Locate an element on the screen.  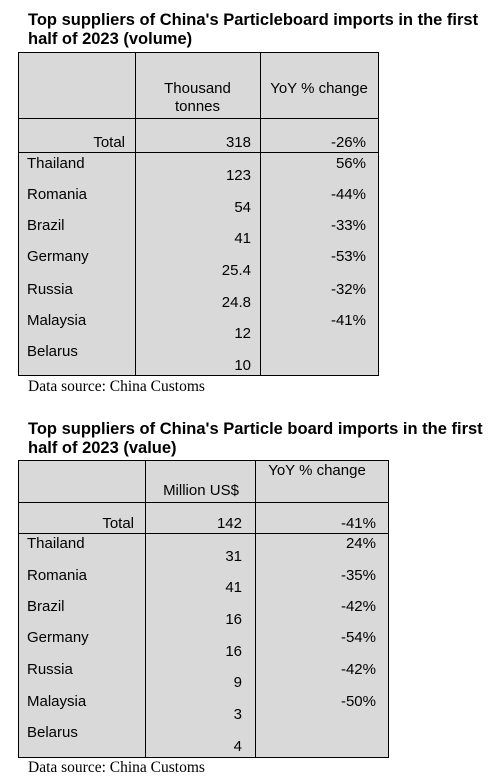
row-yoy: -54% is located at coordinates (358, 637).